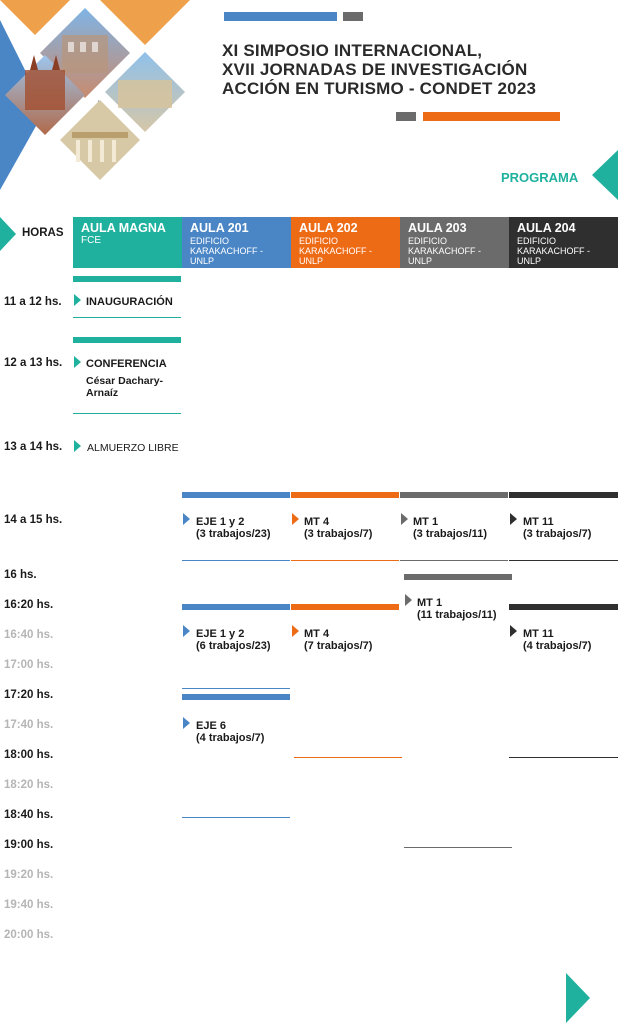 This screenshot has height=1024, width=618. Describe the element at coordinates (406, 116) in the screenshot. I see `title-accent-gray` at that location.